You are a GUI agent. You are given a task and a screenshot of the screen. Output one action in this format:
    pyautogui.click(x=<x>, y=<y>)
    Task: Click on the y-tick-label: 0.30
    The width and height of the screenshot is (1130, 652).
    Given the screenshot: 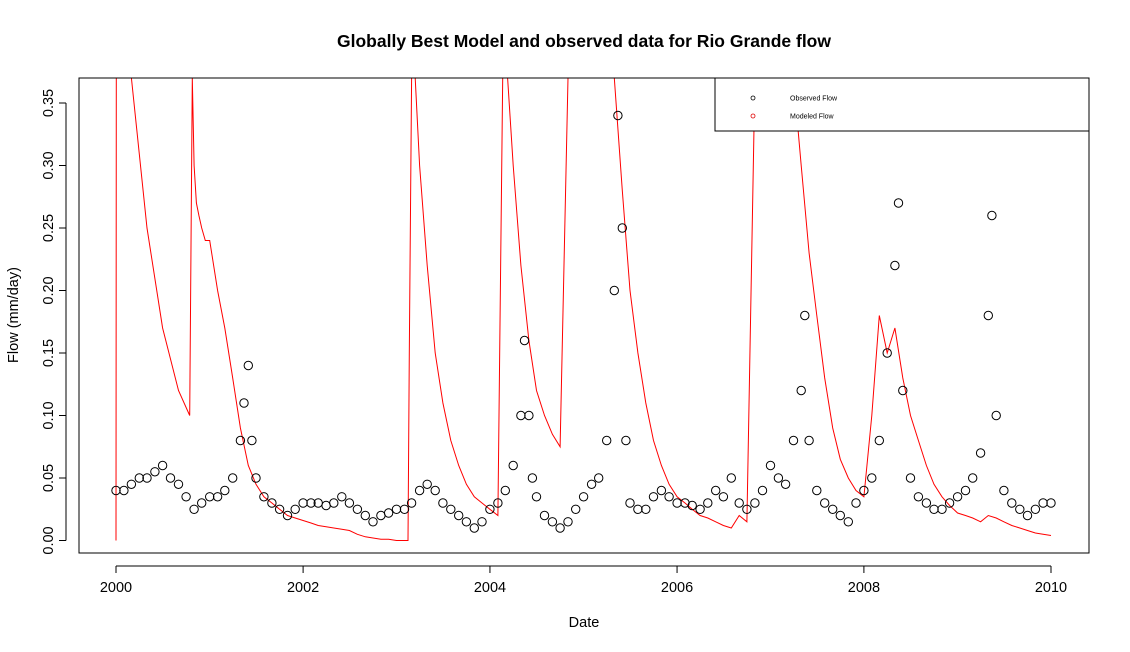 What is the action you would take?
    pyautogui.click(x=49, y=165)
    